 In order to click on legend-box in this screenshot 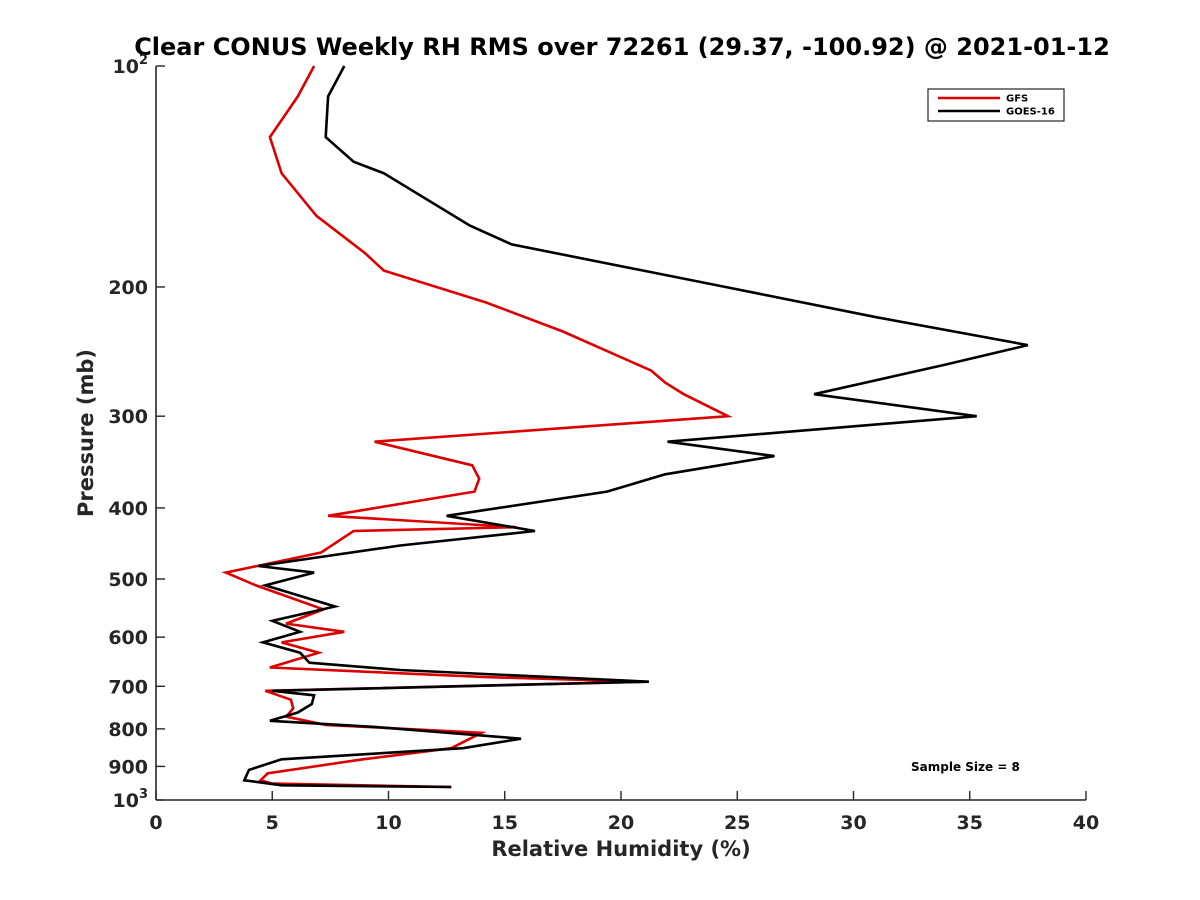, I will do `click(996, 105)`.